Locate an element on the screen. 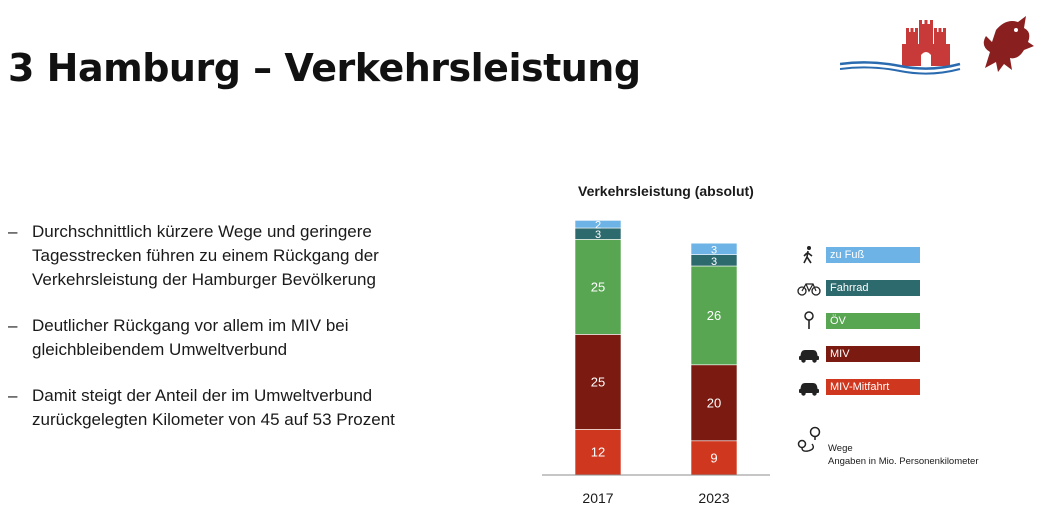  chart-note: Wege Angaben in Mio. Personenkilometer is located at coordinates (887, 446).